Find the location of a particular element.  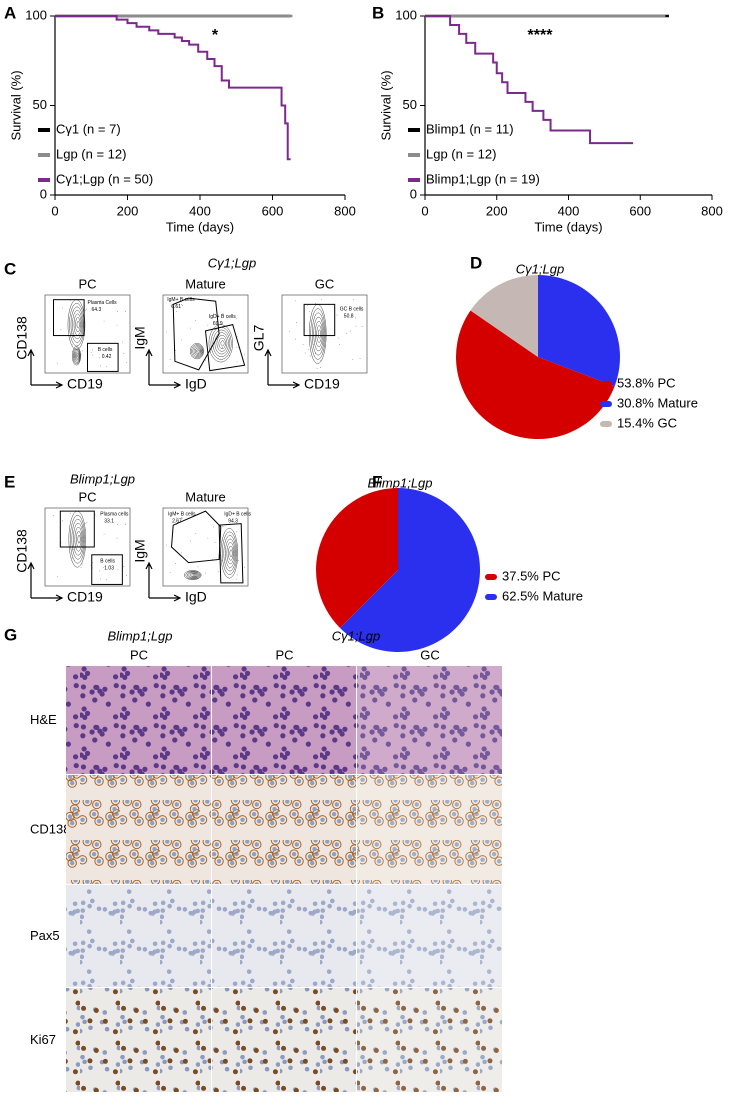

panel-label: D is located at coordinates (476, 262).